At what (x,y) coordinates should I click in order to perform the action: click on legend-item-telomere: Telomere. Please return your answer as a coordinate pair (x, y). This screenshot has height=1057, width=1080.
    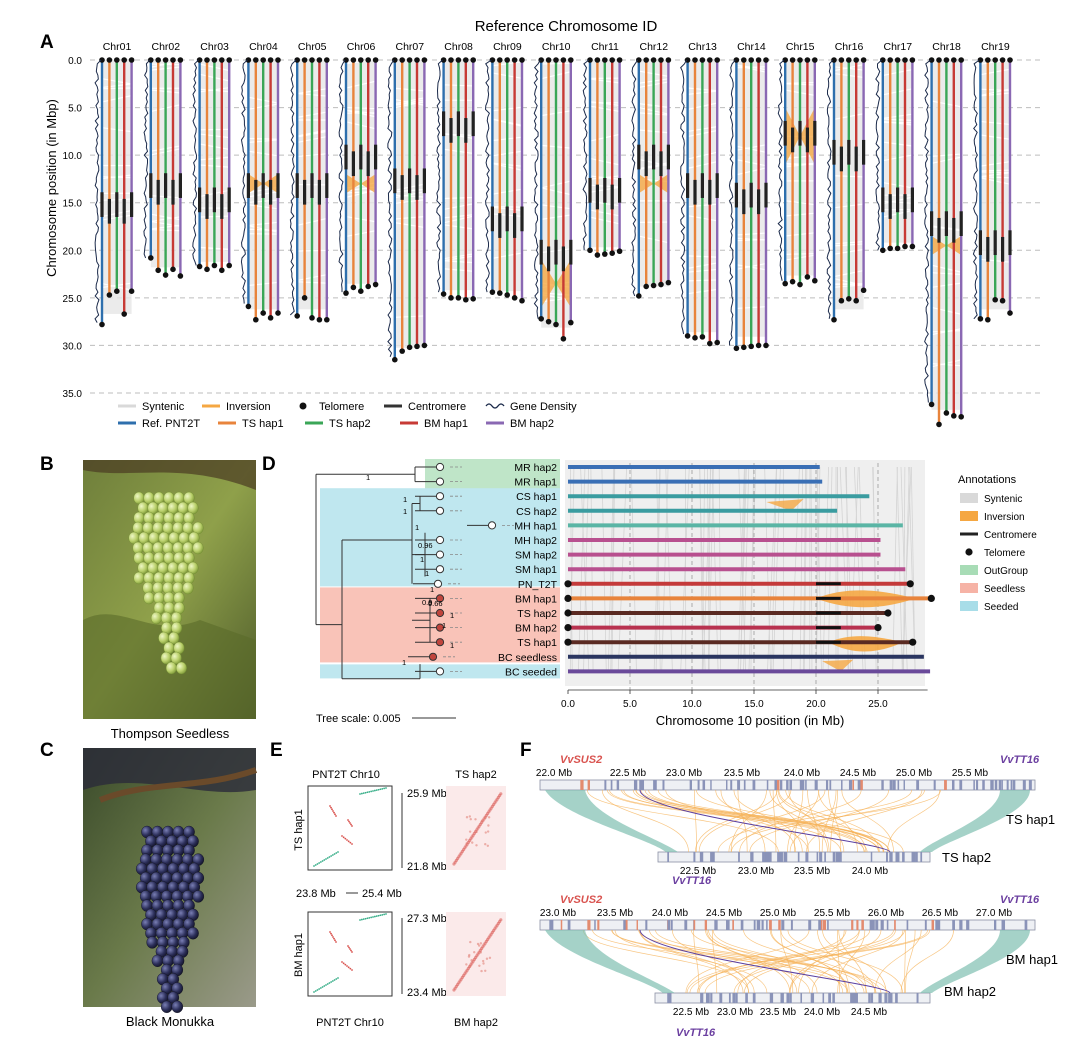
    Looking at the image, I should click on (995, 553).